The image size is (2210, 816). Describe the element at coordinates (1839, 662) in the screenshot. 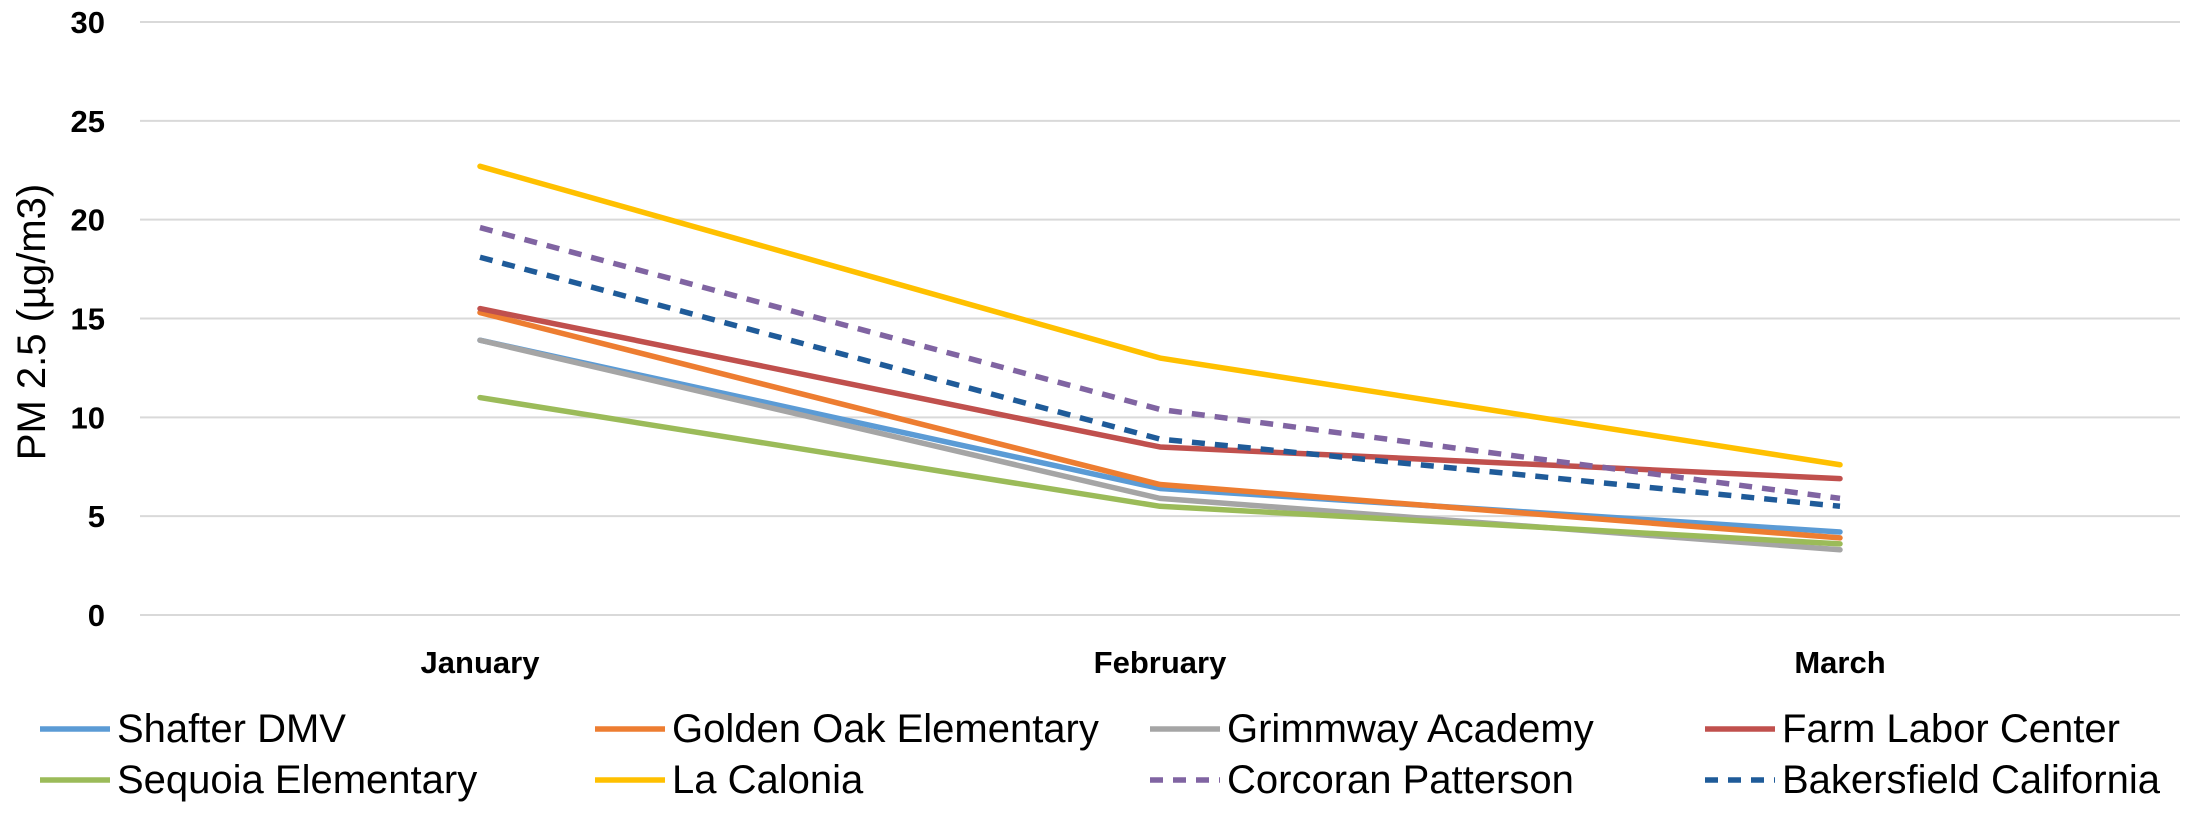

I see `x-tick-label: March` at that location.